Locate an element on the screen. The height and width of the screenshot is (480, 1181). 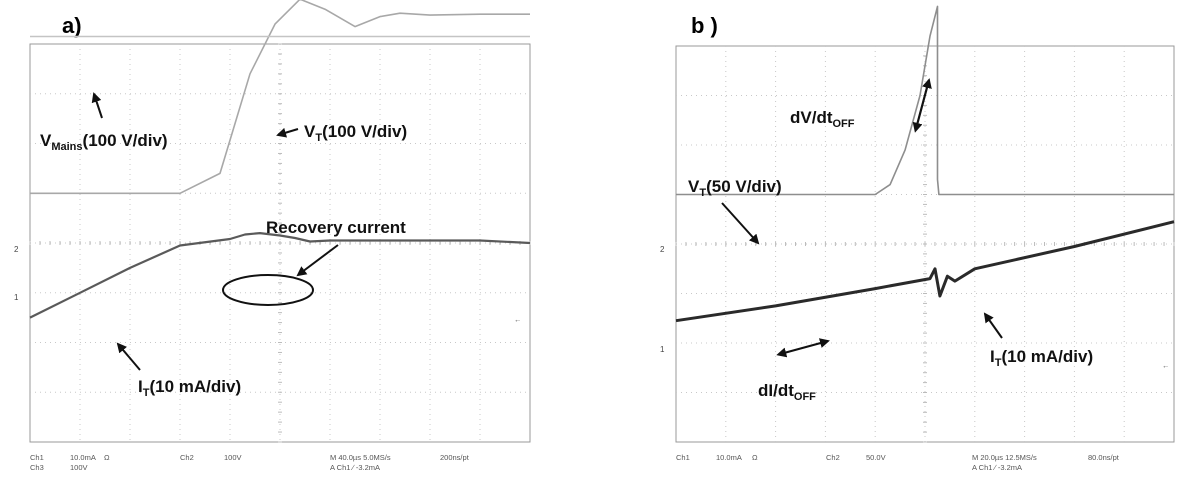
panel-b-trigger-arrow: ← is located at coordinates (1166, 365).